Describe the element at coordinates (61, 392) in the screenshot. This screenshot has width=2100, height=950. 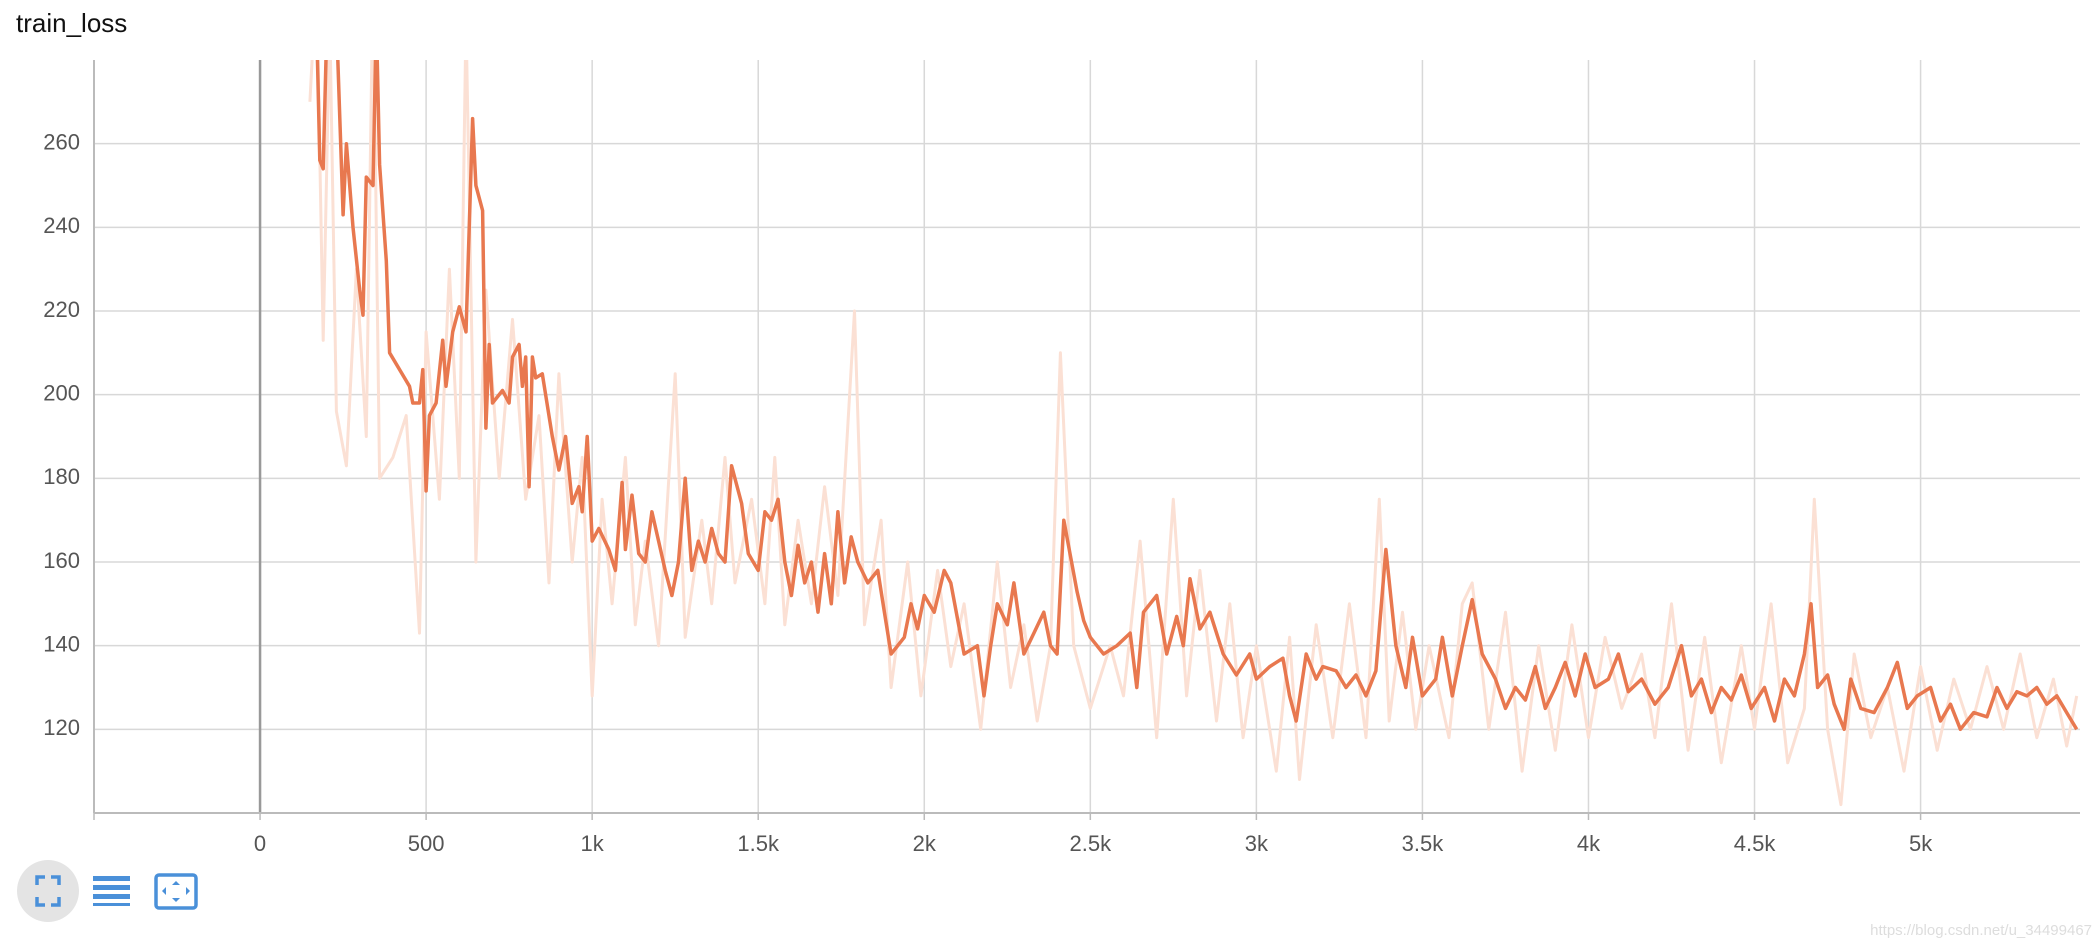
I see `y-tick-label: 200` at that location.